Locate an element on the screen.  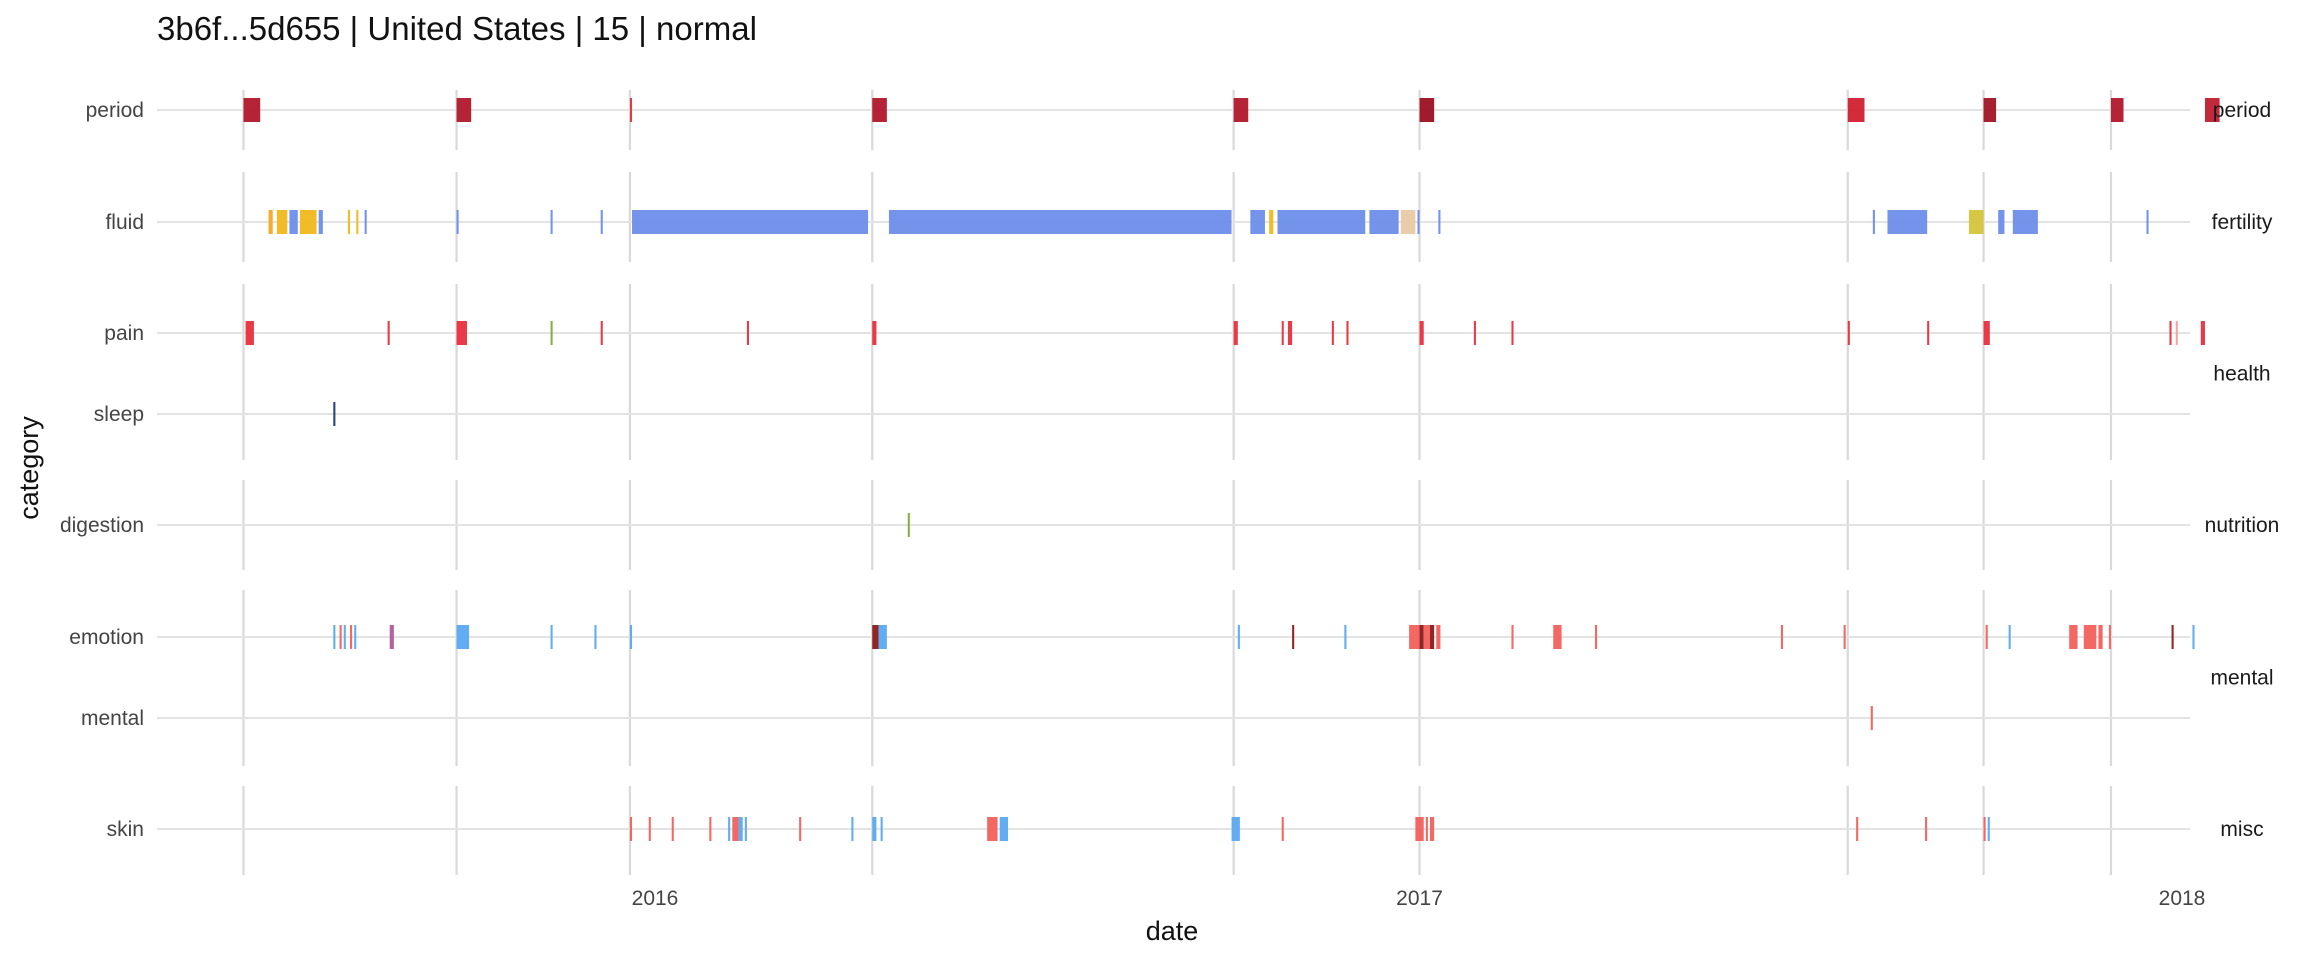
row-label: pain is located at coordinates (124, 333).